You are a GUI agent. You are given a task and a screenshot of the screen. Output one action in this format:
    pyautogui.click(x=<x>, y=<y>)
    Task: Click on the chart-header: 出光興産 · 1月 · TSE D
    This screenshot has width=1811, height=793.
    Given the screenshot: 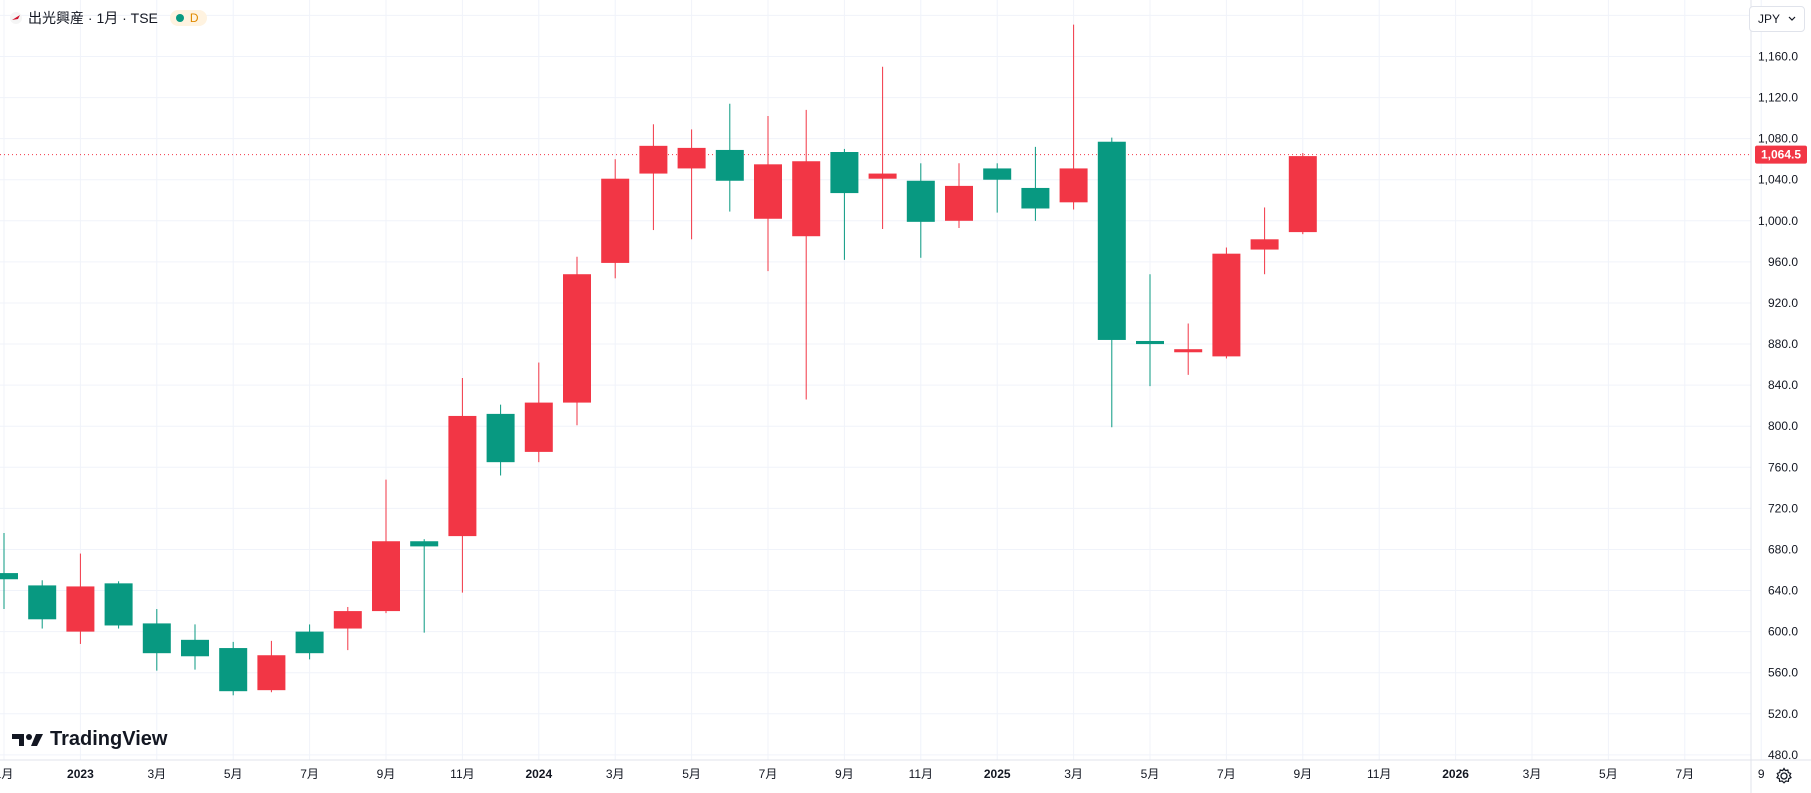 What is the action you would take?
    pyautogui.click(x=108, y=18)
    